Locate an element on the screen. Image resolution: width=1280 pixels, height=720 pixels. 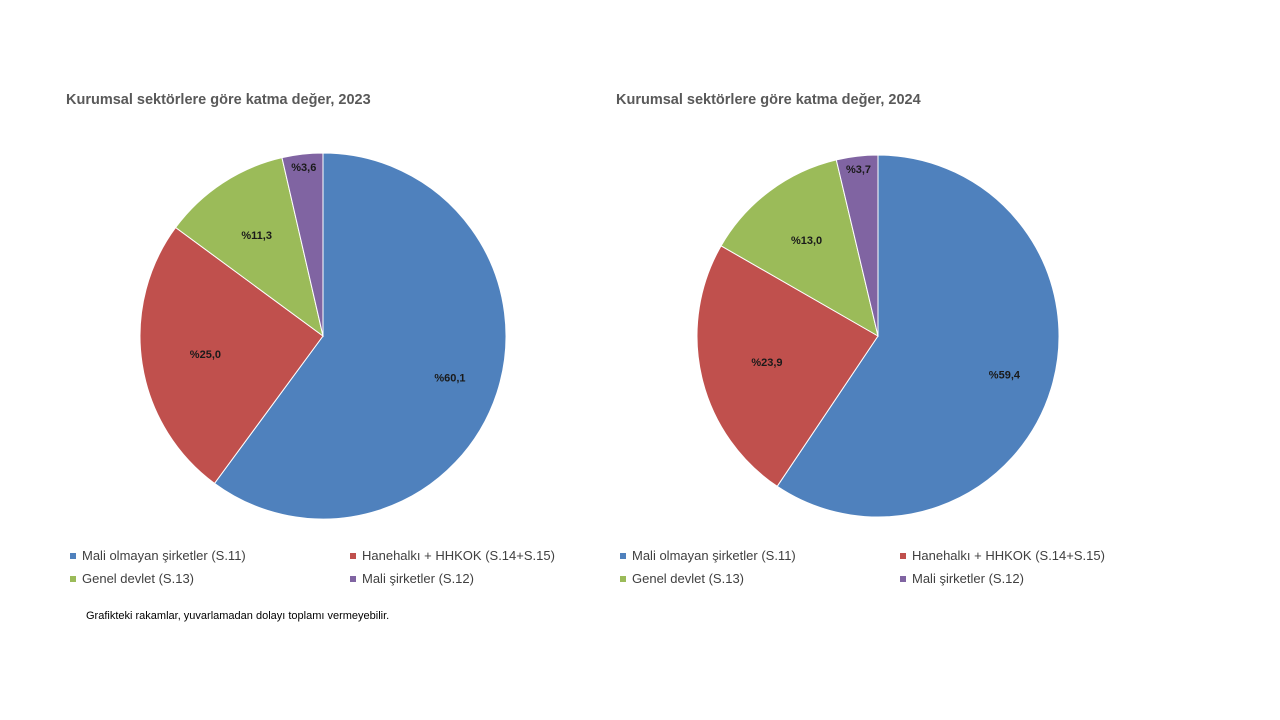
data-label-genel-devlet: %11,3 is located at coordinates (256, 236).